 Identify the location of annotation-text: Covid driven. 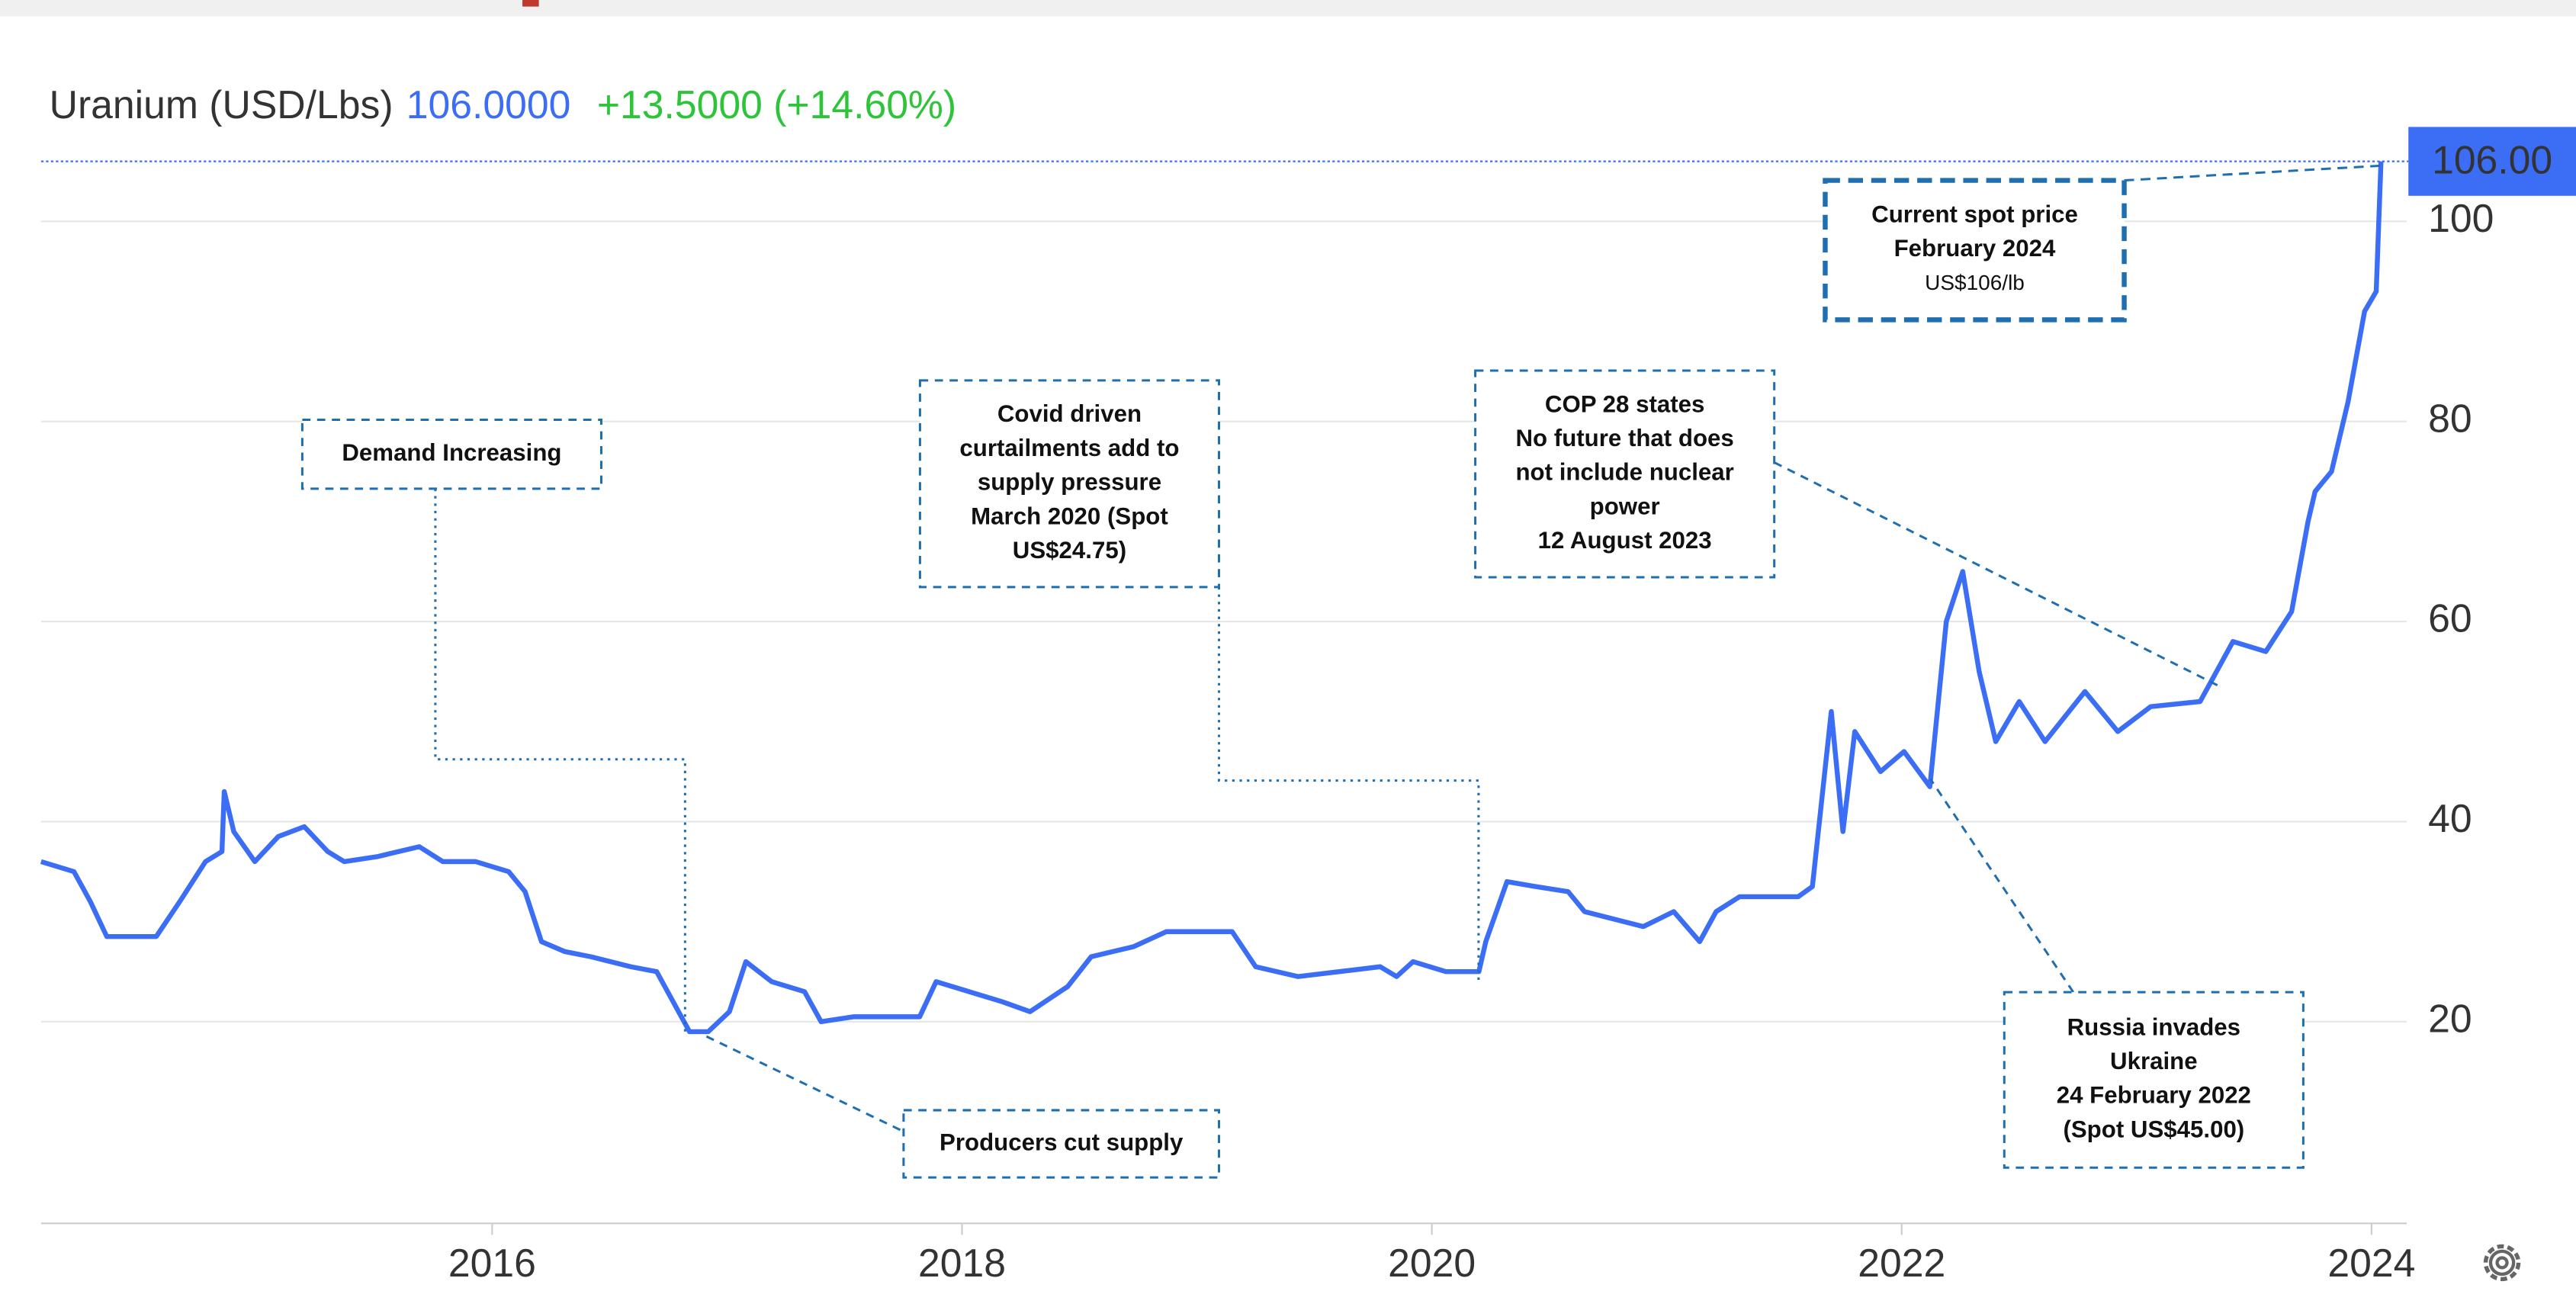
(1069, 413).